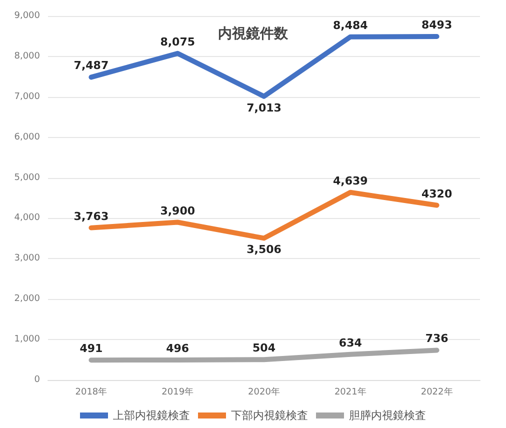  Describe the element at coordinates (91, 349) in the screenshot. I see `data-label: 491` at that location.